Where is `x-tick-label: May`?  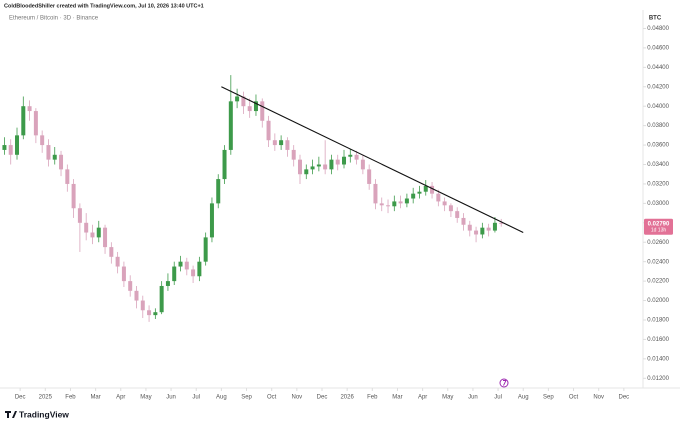 x-tick-label: May is located at coordinates (447, 398).